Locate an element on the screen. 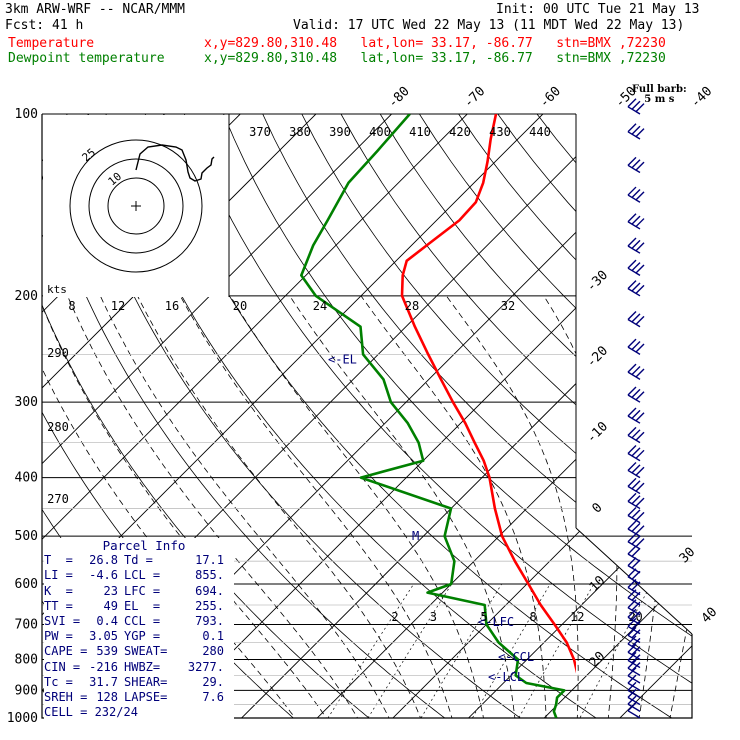  dry-adiabat-label: 390 is located at coordinates (340, 132).